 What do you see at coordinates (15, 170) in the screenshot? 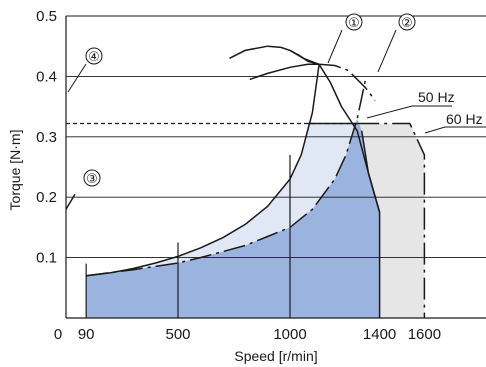
I see `y-axis-title: Torque [N·m]` at bounding box center [15, 170].